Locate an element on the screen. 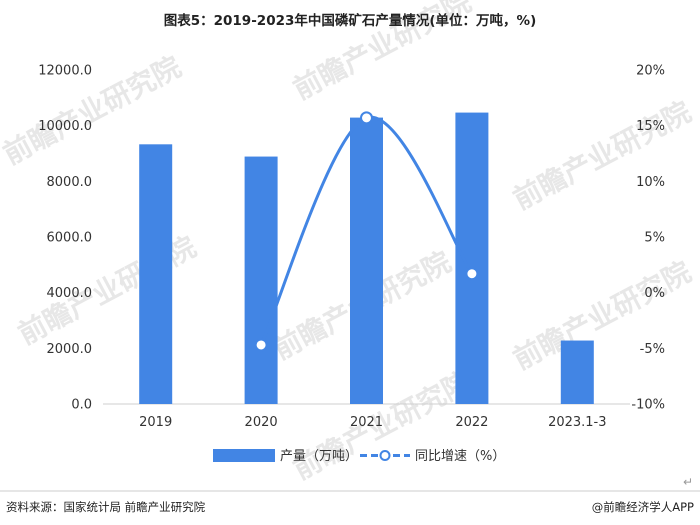 The width and height of the screenshot is (700, 525). chart-title: 图表5：2019-2023年中国磷矿石产量情况(单位：万吨，%) is located at coordinates (350, 20).